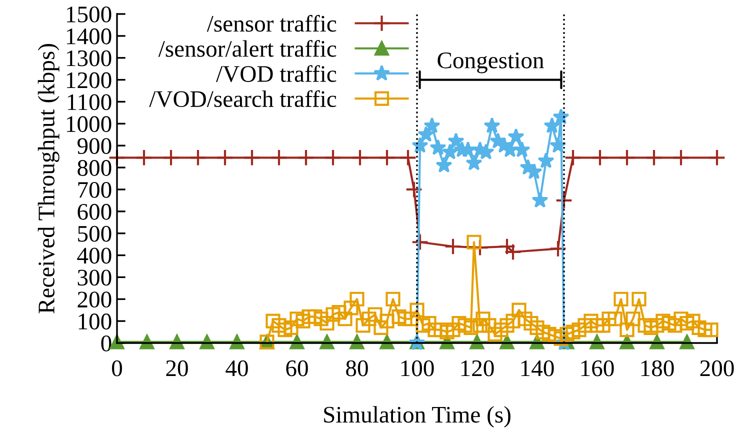 This screenshot has height=438, width=741. What do you see at coordinates (237, 368) in the screenshot?
I see `x-tick-label: 40` at bounding box center [237, 368].